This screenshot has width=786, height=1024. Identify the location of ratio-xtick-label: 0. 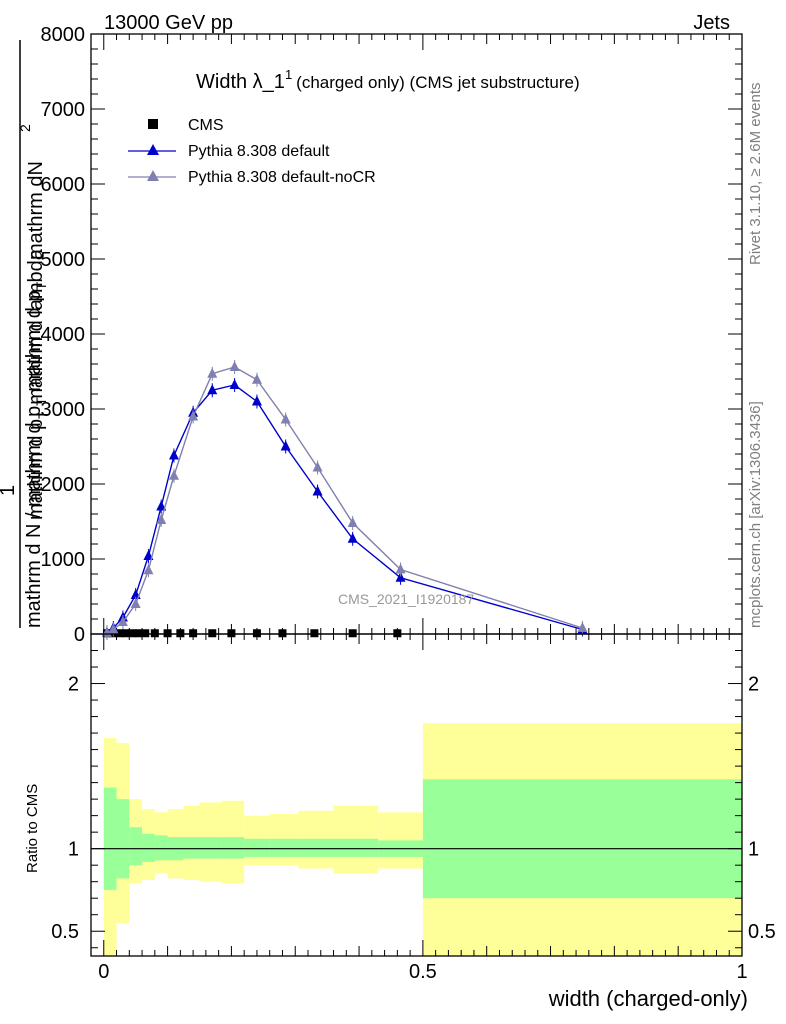
(103, 972).